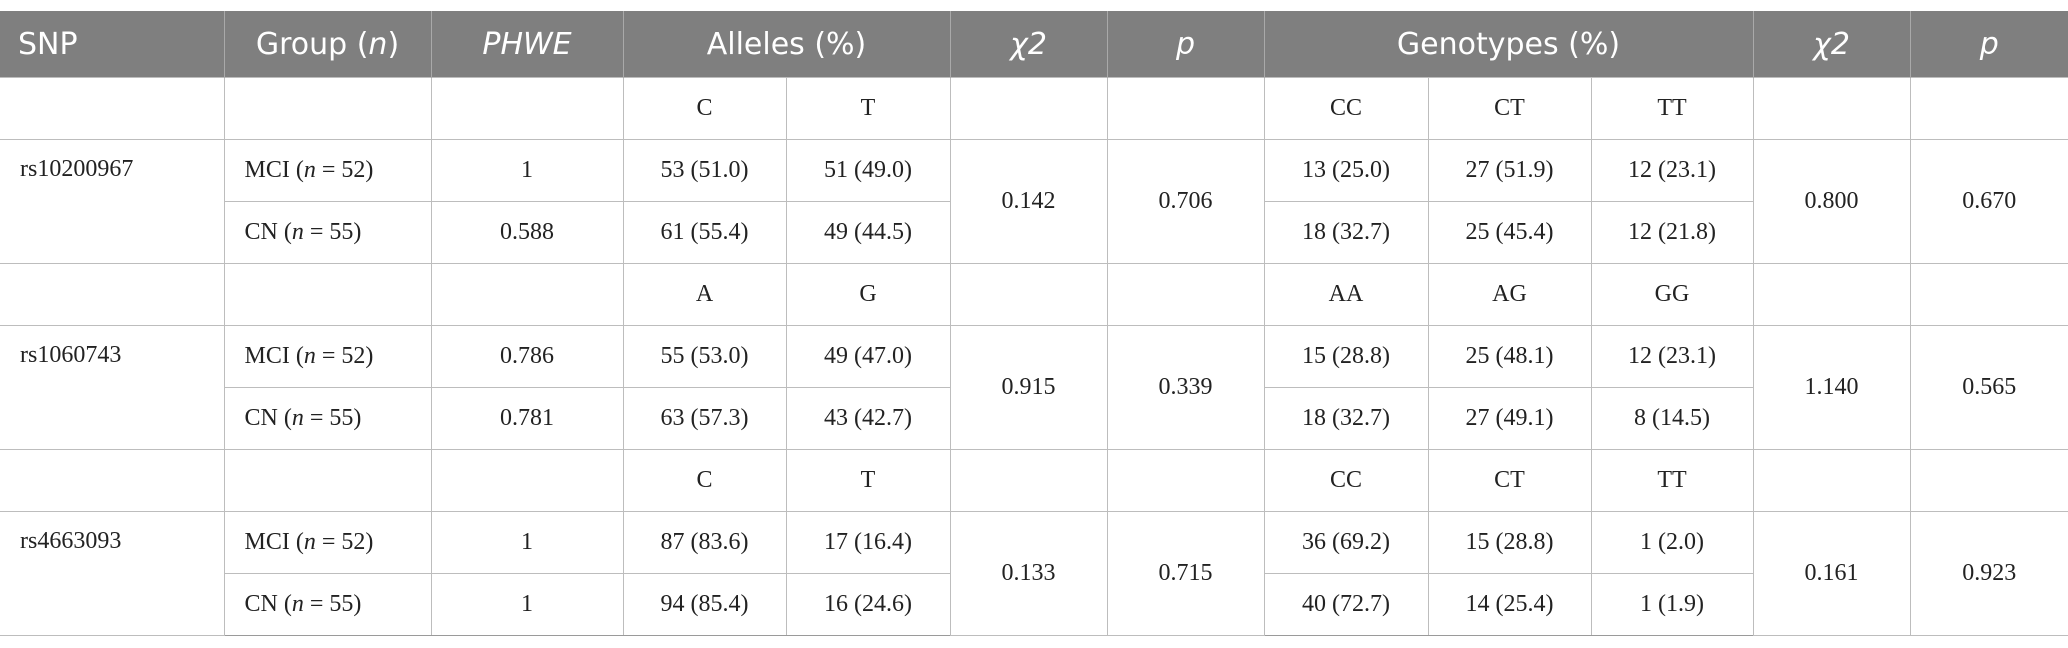 Image resolution: width=2068 pixels, height=648 pixels. I want to click on p-cell: 0.923, so click(1988, 573).